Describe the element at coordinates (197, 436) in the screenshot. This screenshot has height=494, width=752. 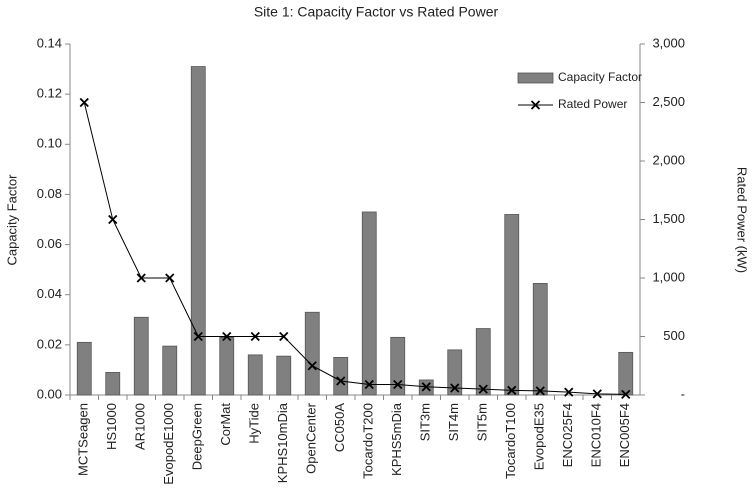
I see `x-tick-label: DeepGreen` at that location.